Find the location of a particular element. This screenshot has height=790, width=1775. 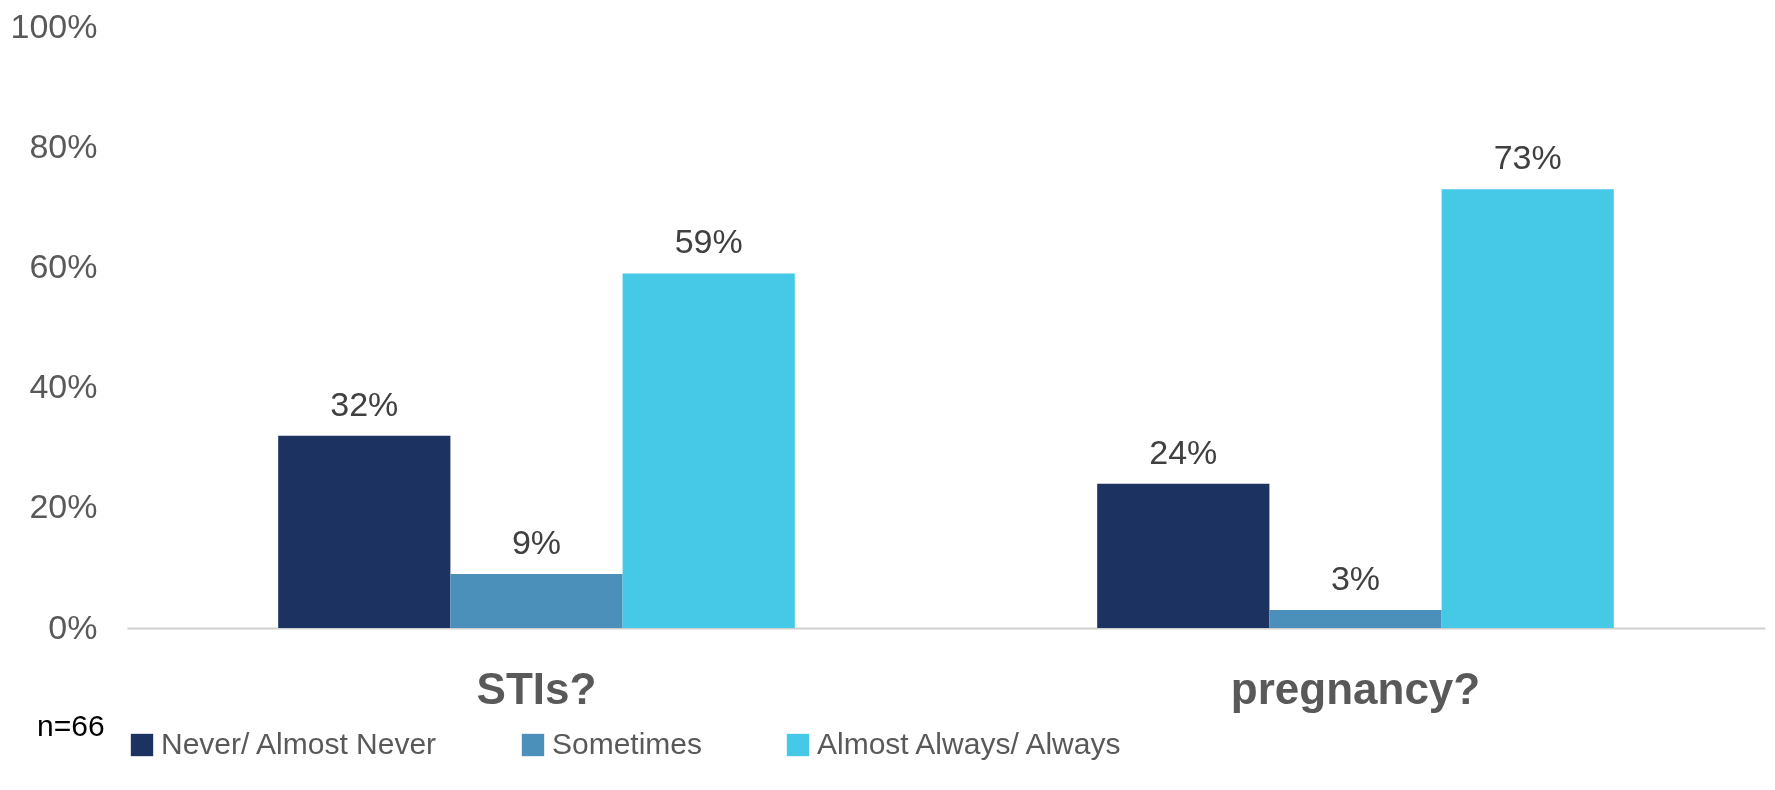

legend-label: Never/ Almost Never is located at coordinates (299, 743).